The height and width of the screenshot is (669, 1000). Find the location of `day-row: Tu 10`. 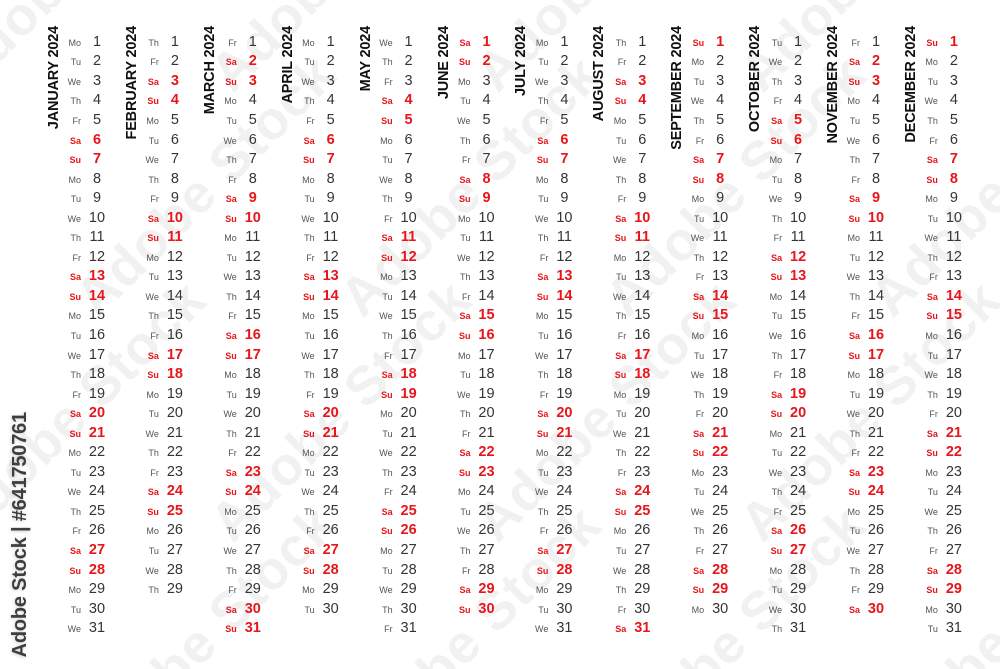

day-row: Tu 10 is located at coordinates (940, 218).